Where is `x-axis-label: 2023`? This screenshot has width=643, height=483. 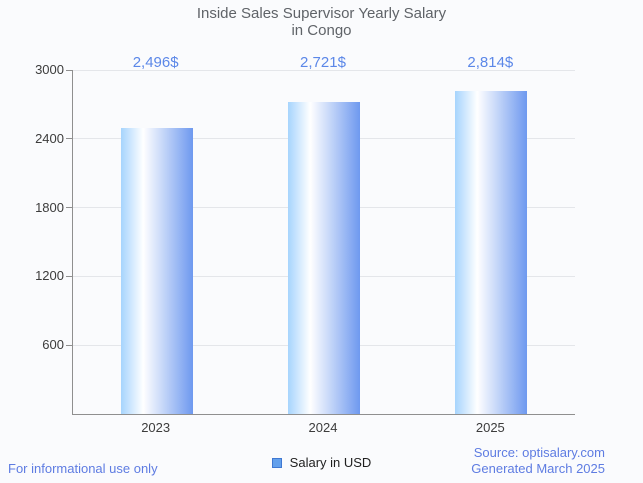
x-axis-label: 2023 is located at coordinates (156, 427).